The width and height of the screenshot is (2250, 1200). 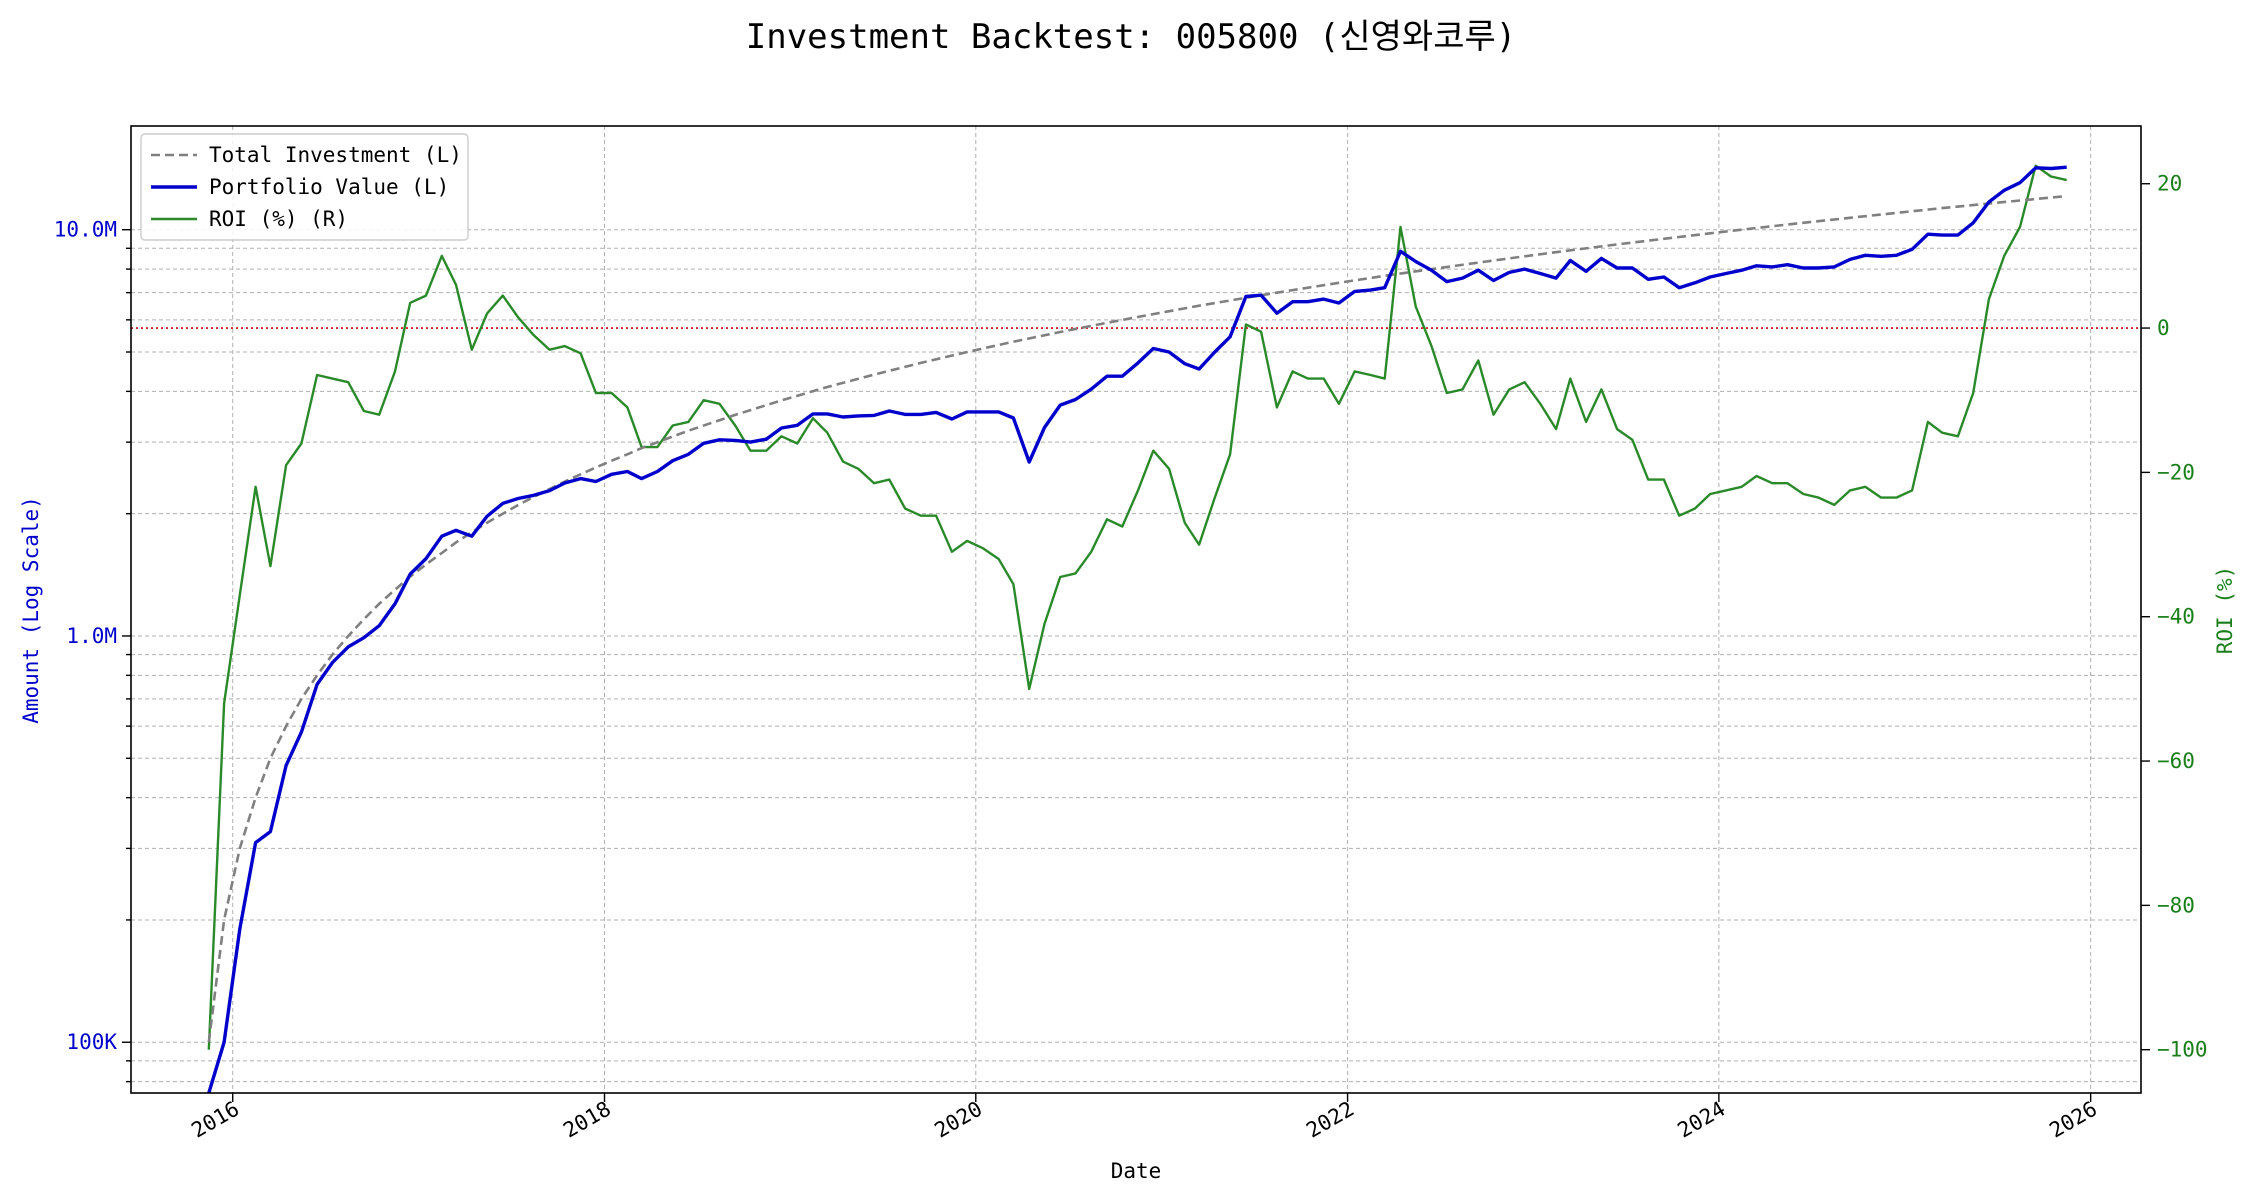 I want to click on legend-box, so click(x=304, y=187).